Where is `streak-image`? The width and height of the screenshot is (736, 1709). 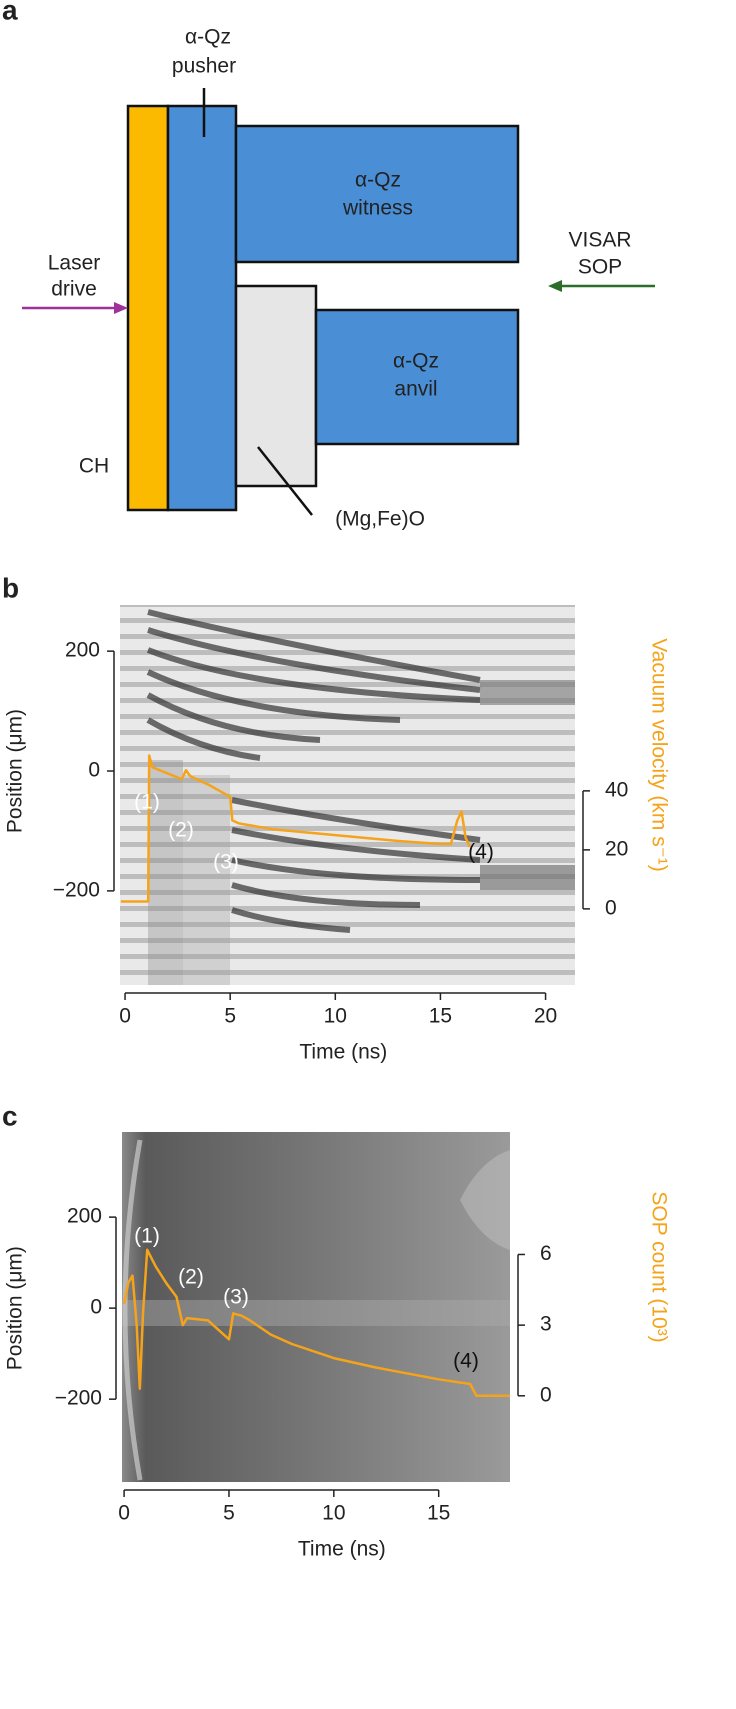 streak-image is located at coordinates (347, 795).